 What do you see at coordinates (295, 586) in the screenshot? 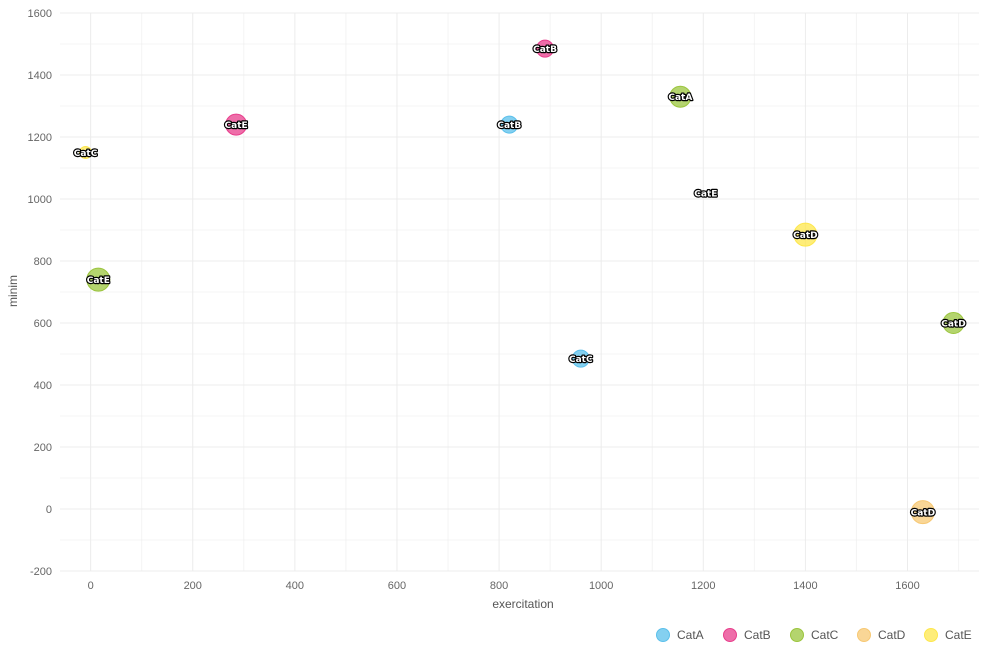
I see `x-tick-label: 400` at bounding box center [295, 586].